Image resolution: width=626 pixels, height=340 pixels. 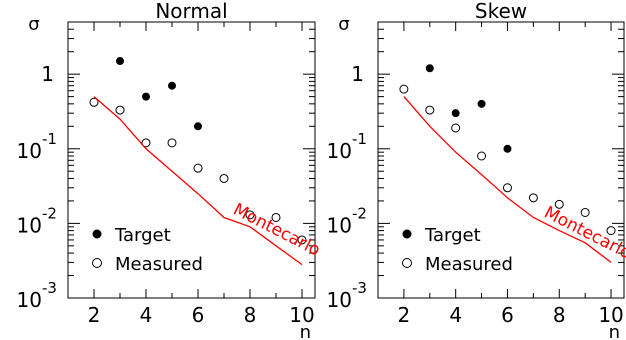 I want to click on panel-title: Skew, so click(x=501, y=11).